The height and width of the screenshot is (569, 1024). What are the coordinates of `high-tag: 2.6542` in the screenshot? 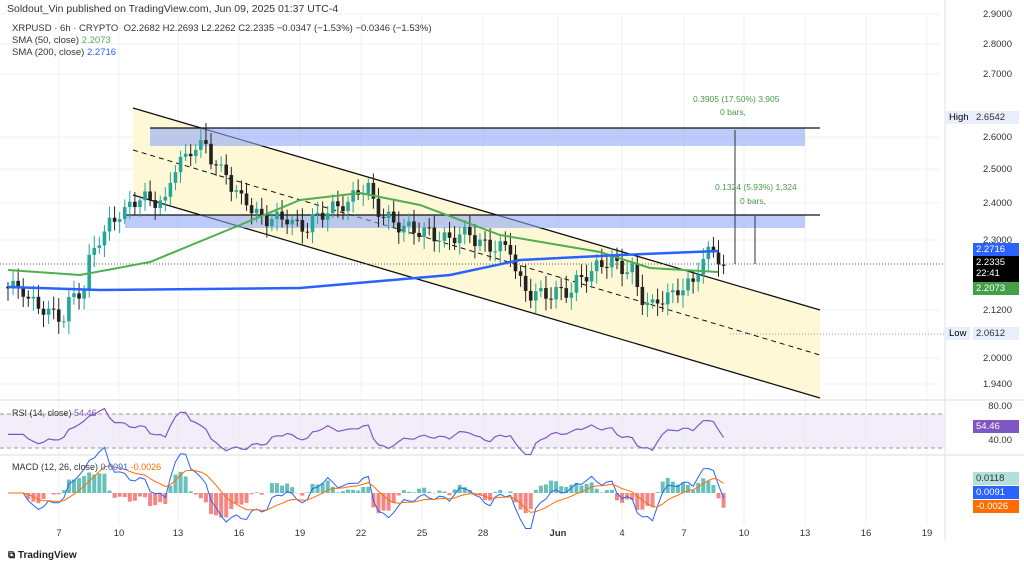 It's located at (996, 117).